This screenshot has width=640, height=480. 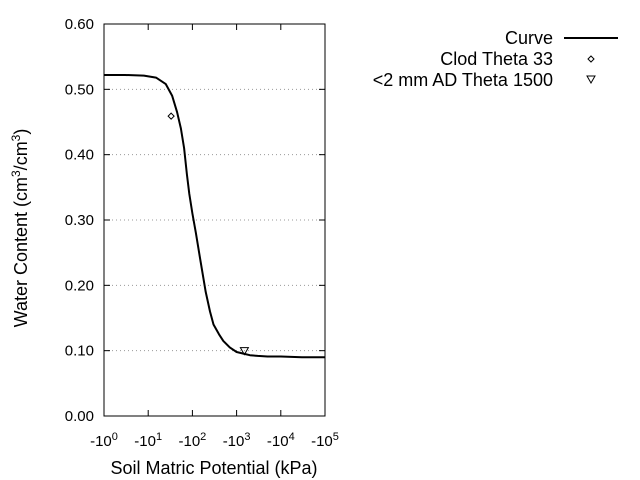 I want to click on x-tick-label: -105, so click(x=325, y=440).